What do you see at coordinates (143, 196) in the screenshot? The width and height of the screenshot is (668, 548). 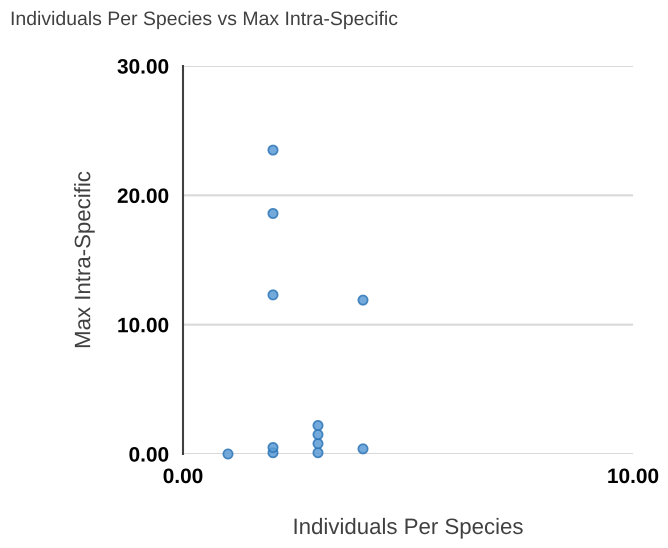 I see `y-tick-label: 20.00` at bounding box center [143, 196].